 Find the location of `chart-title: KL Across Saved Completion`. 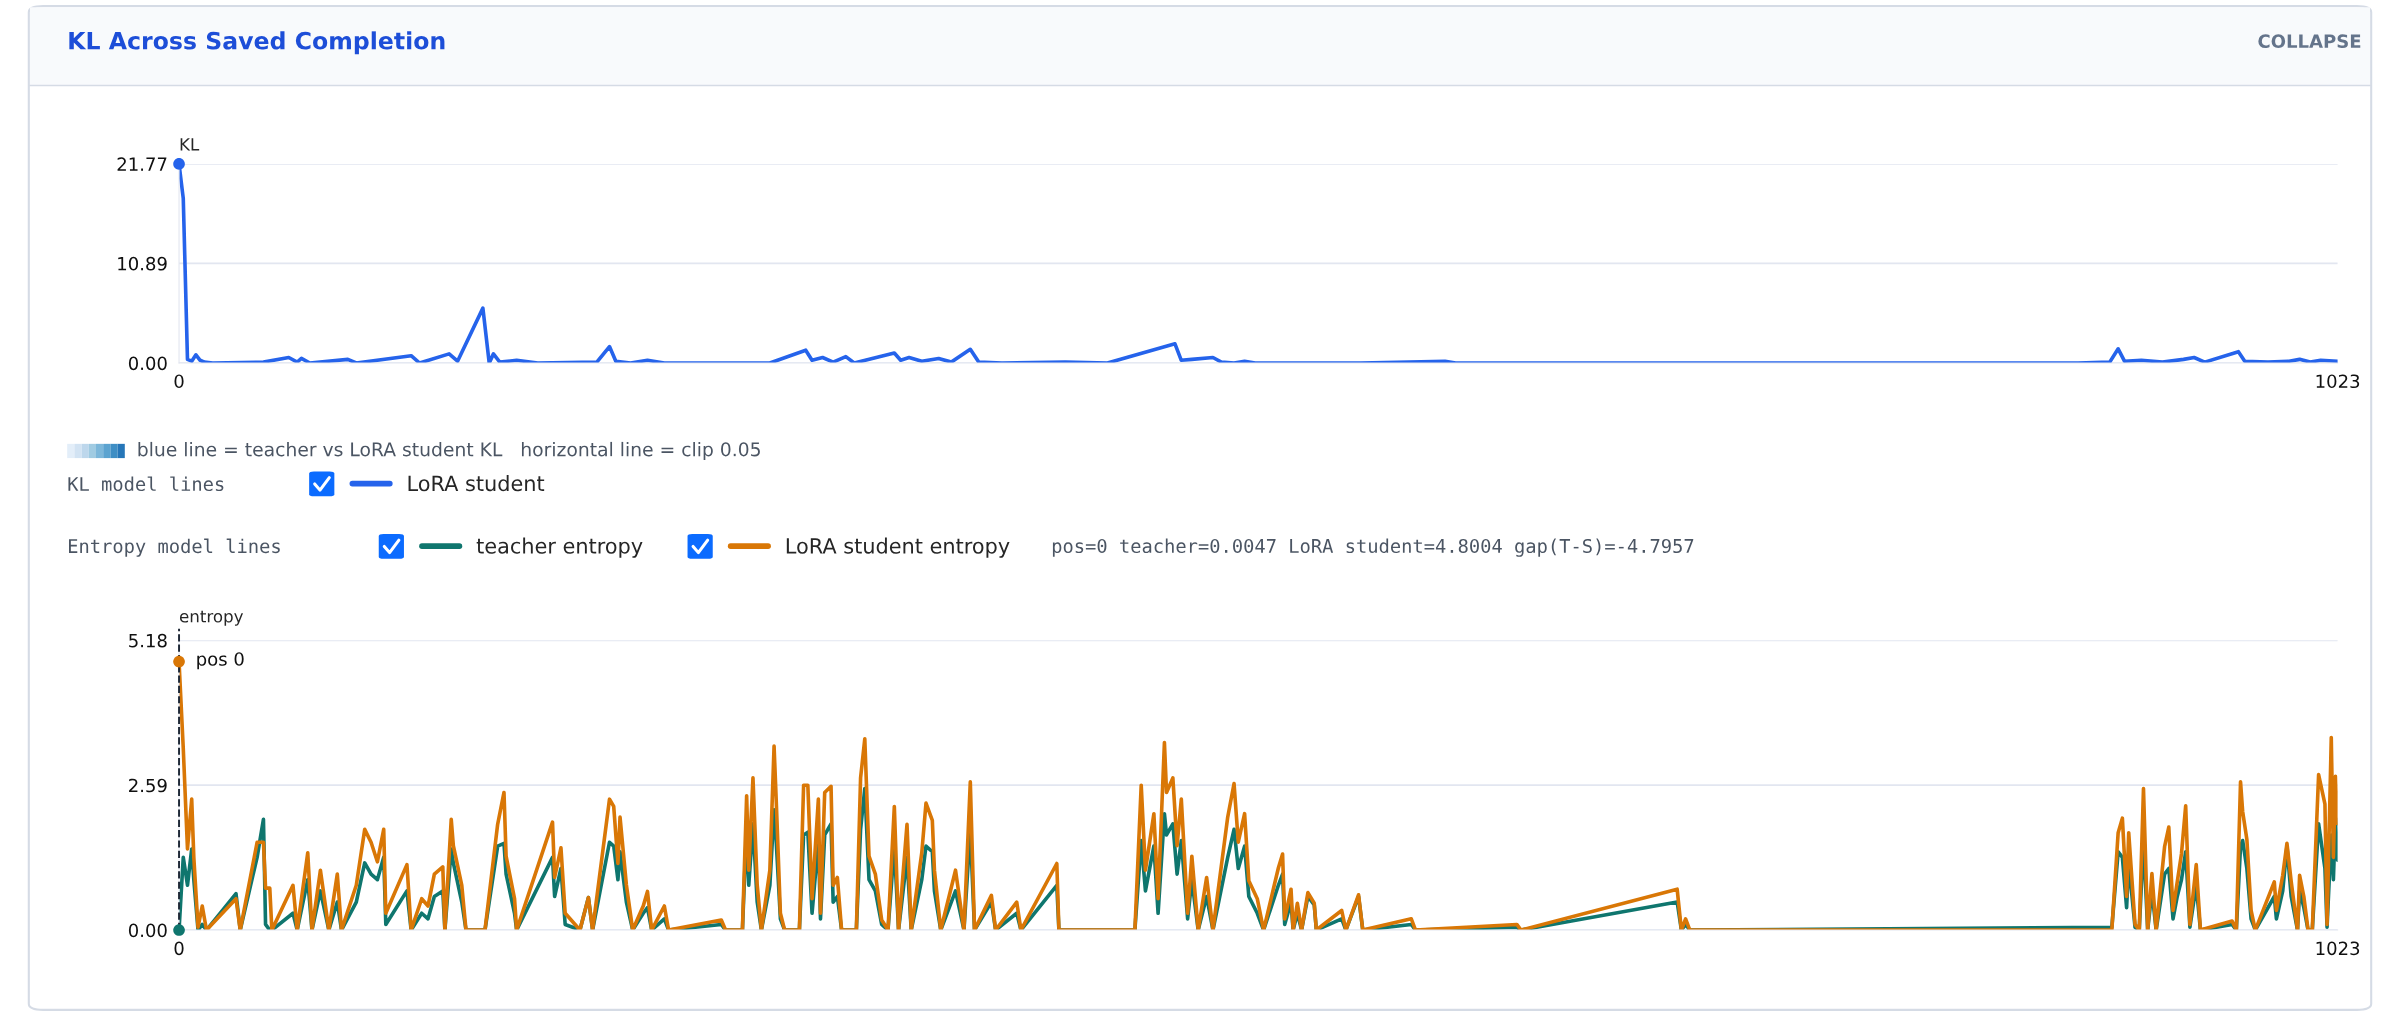

chart-title: KL Across Saved Completion is located at coordinates (257, 43).